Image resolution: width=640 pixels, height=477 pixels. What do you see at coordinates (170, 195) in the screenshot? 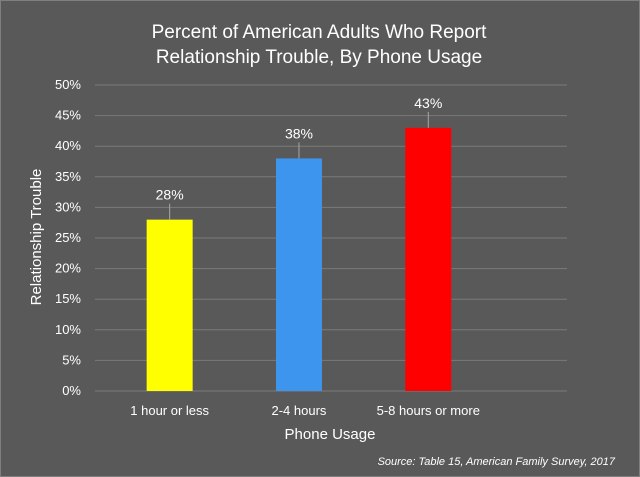
I see `data-label: 28%` at bounding box center [170, 195].